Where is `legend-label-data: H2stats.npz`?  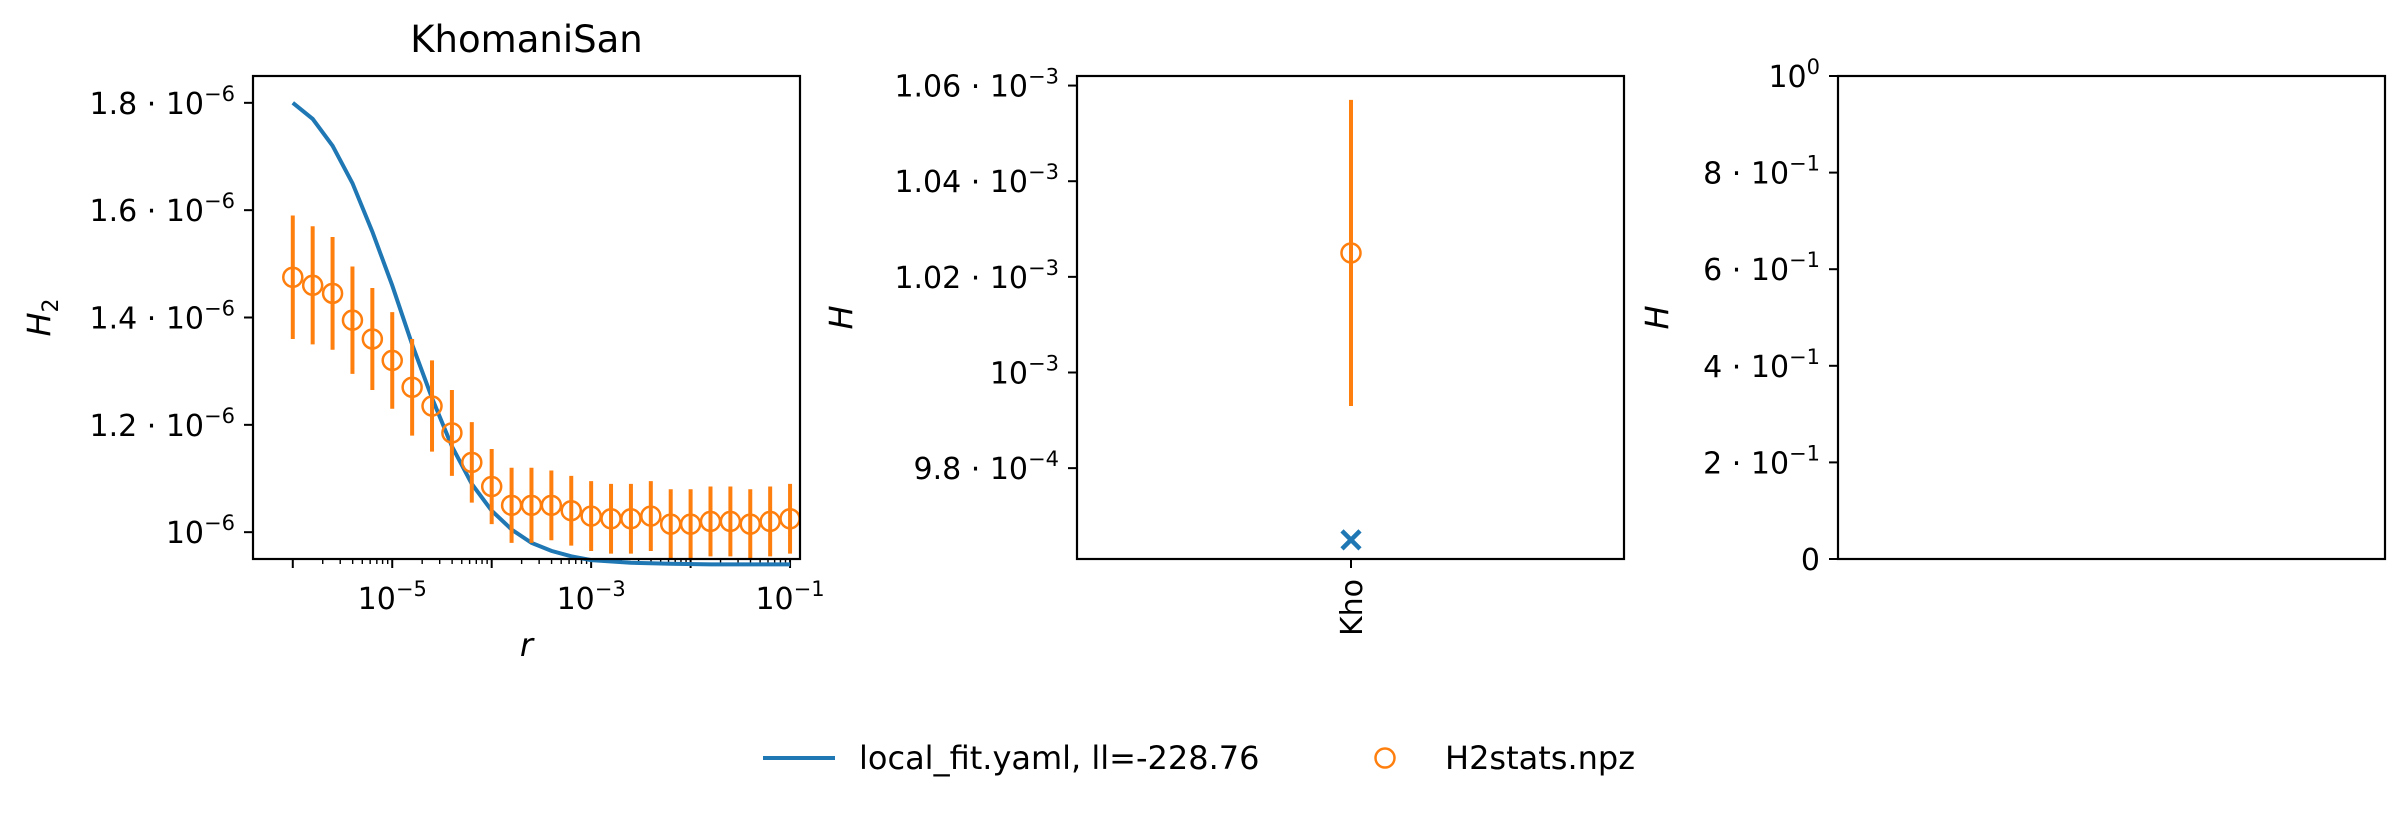
legend-label-data: H2stats.npz is located at coordinates (1540, 758).